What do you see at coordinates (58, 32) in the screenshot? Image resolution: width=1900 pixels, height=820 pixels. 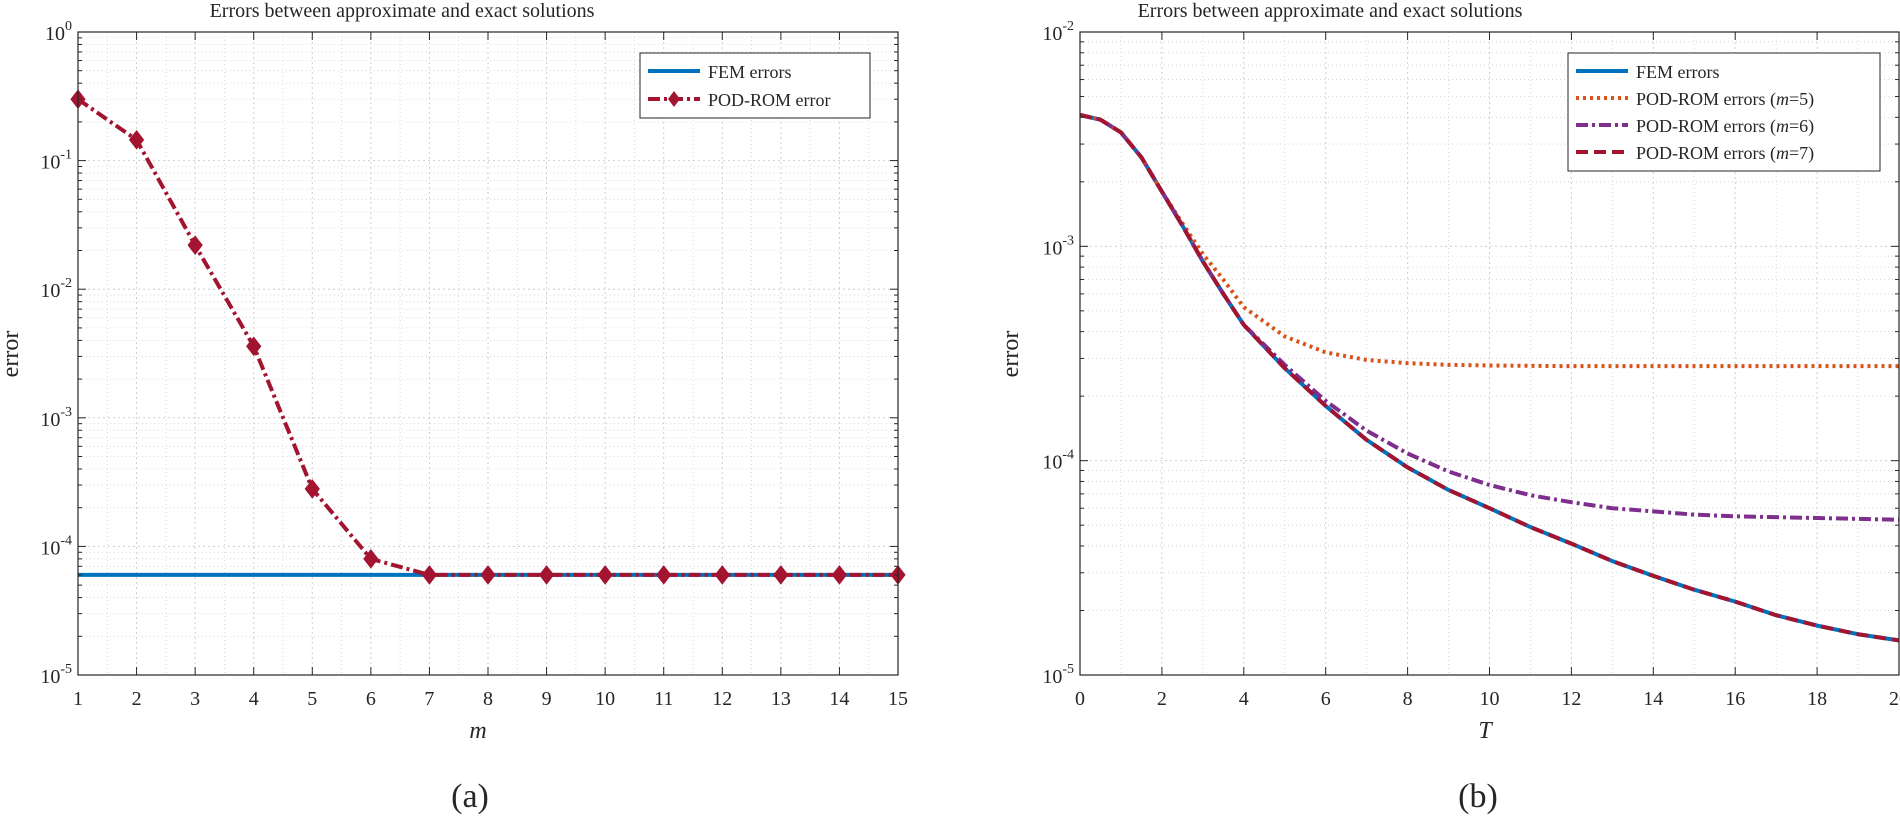 I see `panel-a-y-tick-label: 10⁰` at bounding box center [58, 32].